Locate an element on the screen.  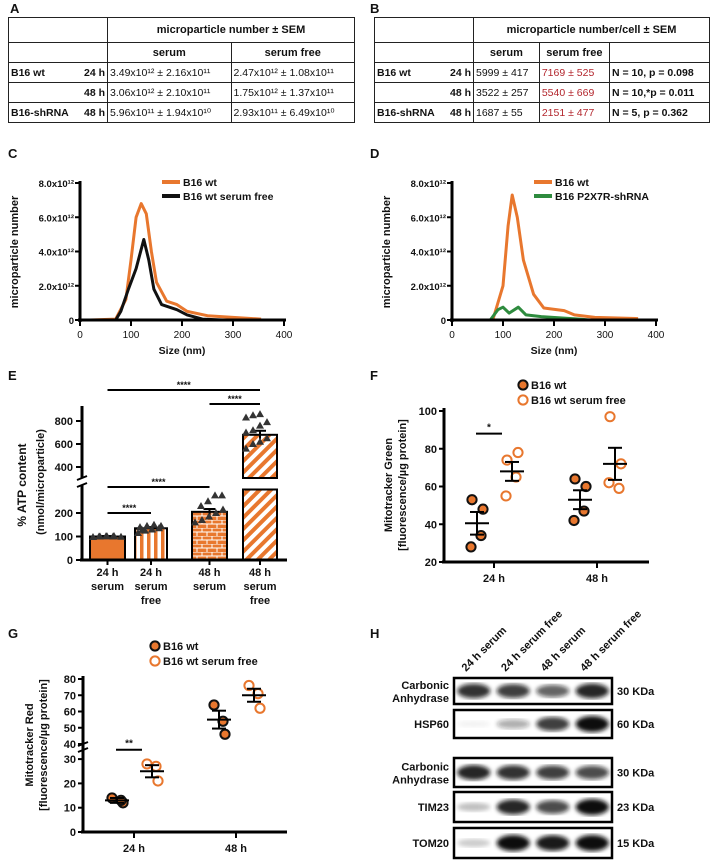
molecular-weight-label: 15 KDa is located at coordinates (636, 844).